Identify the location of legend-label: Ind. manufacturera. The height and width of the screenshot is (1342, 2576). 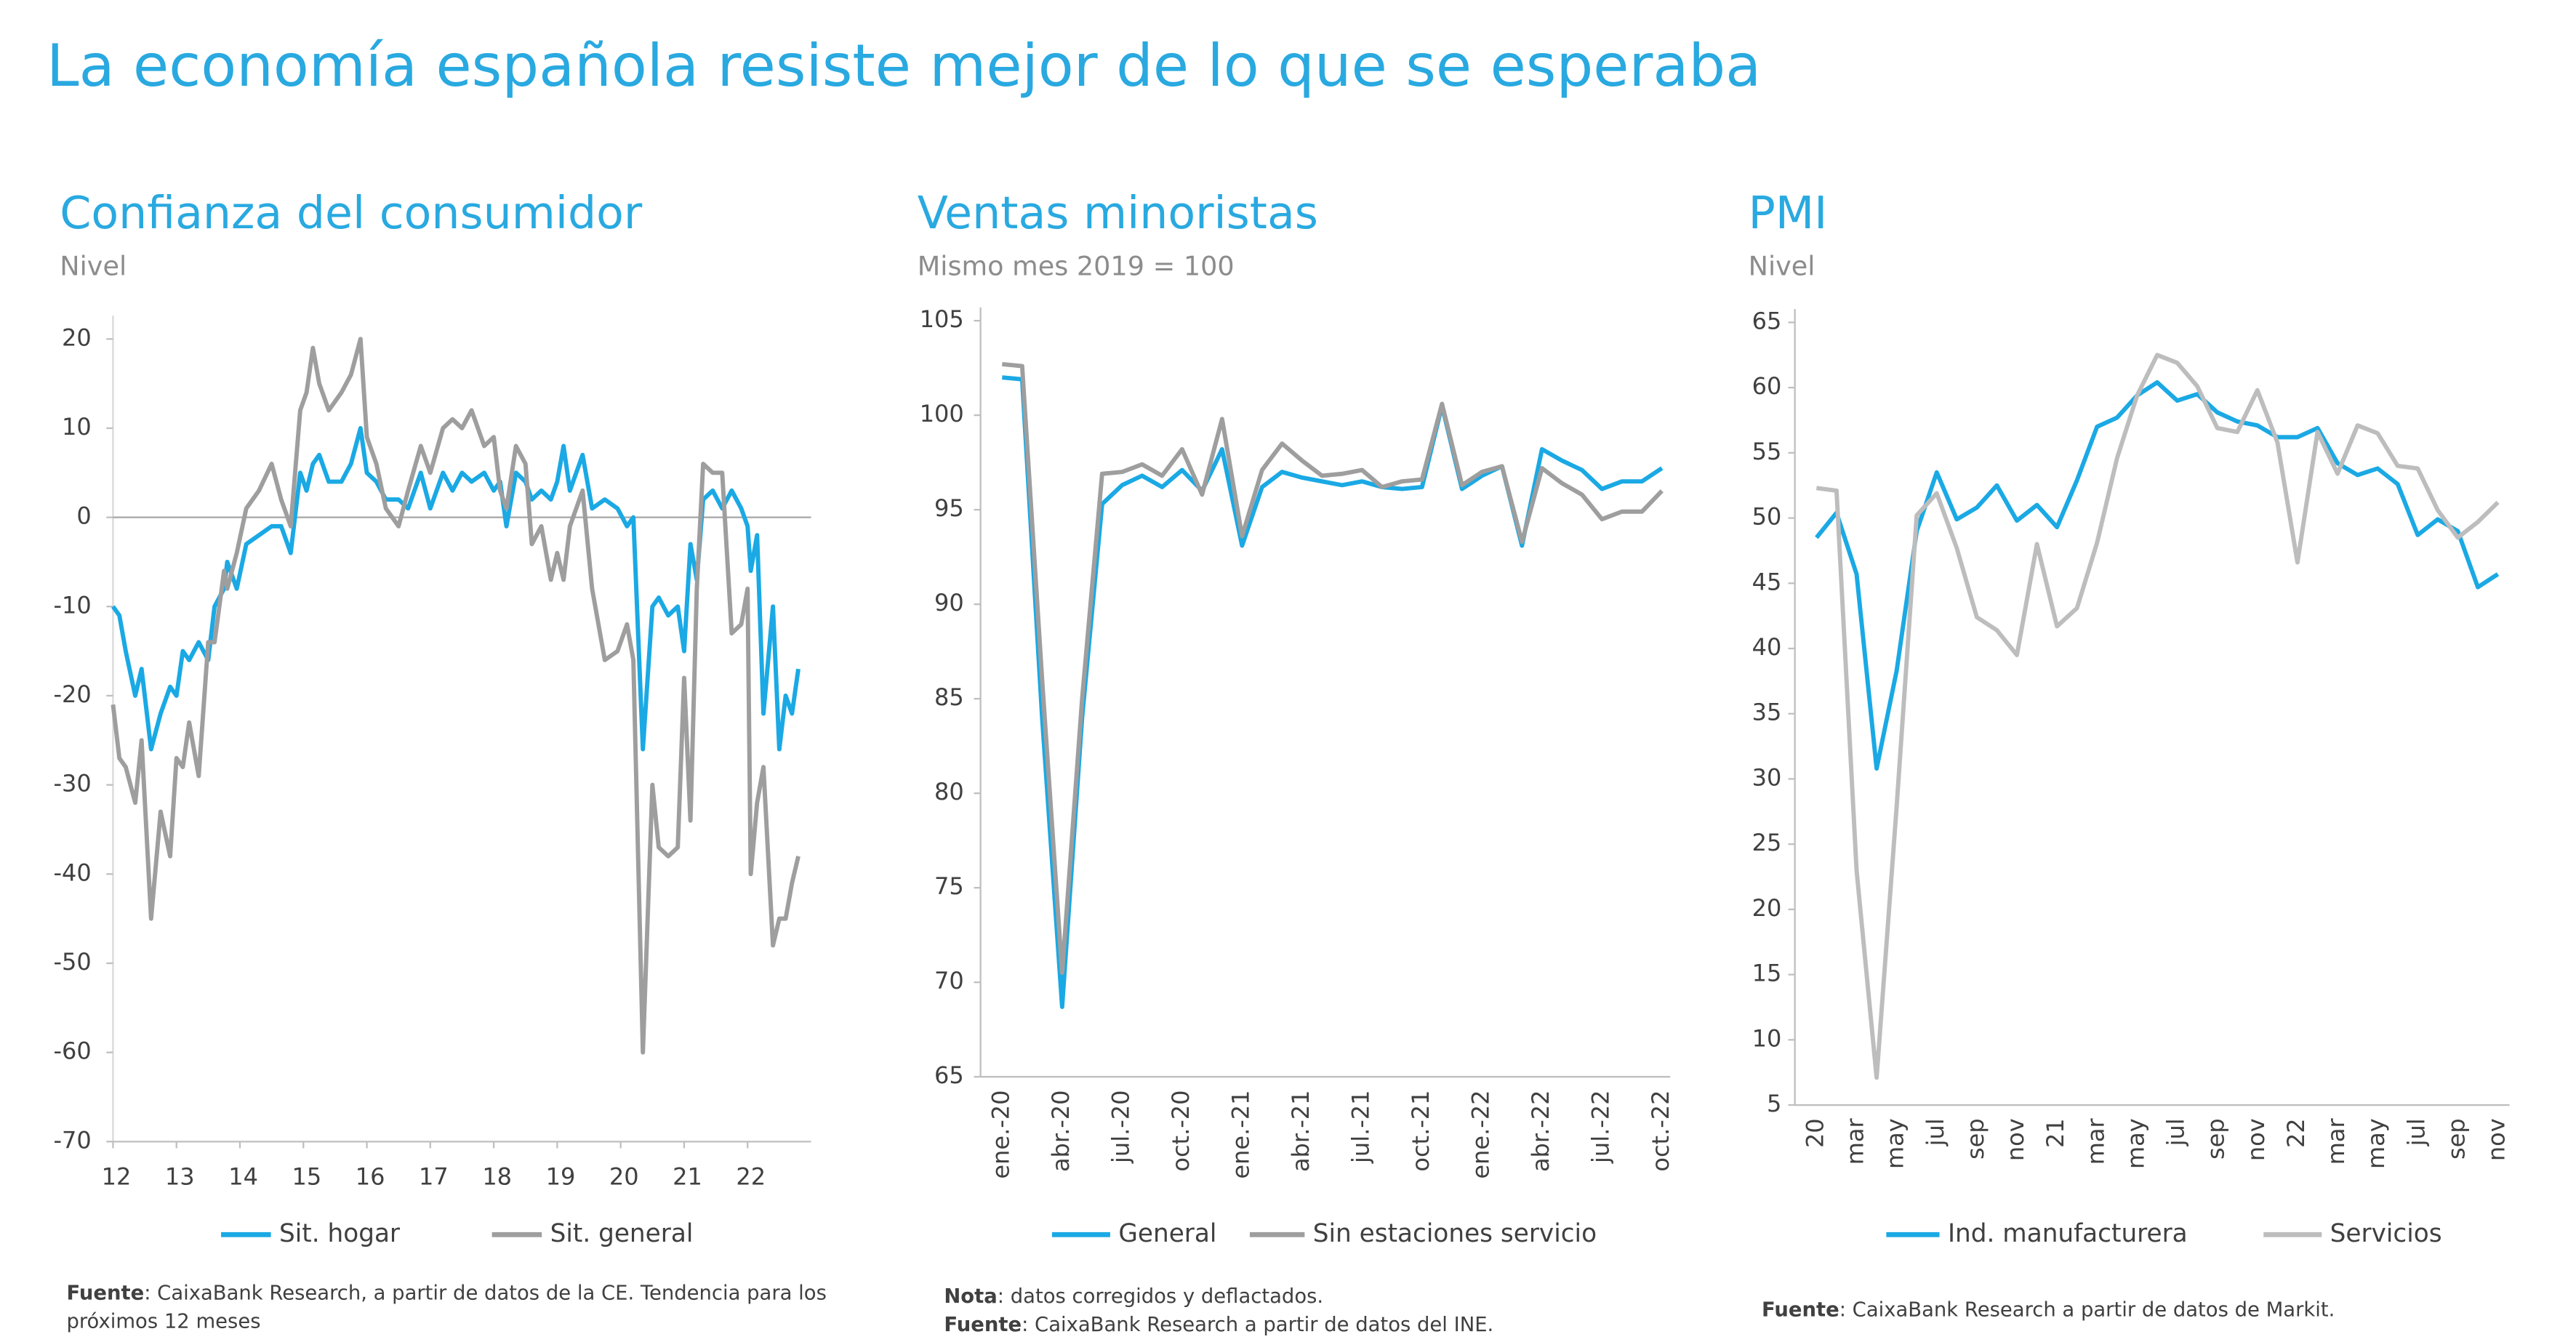
(2068, 1233).